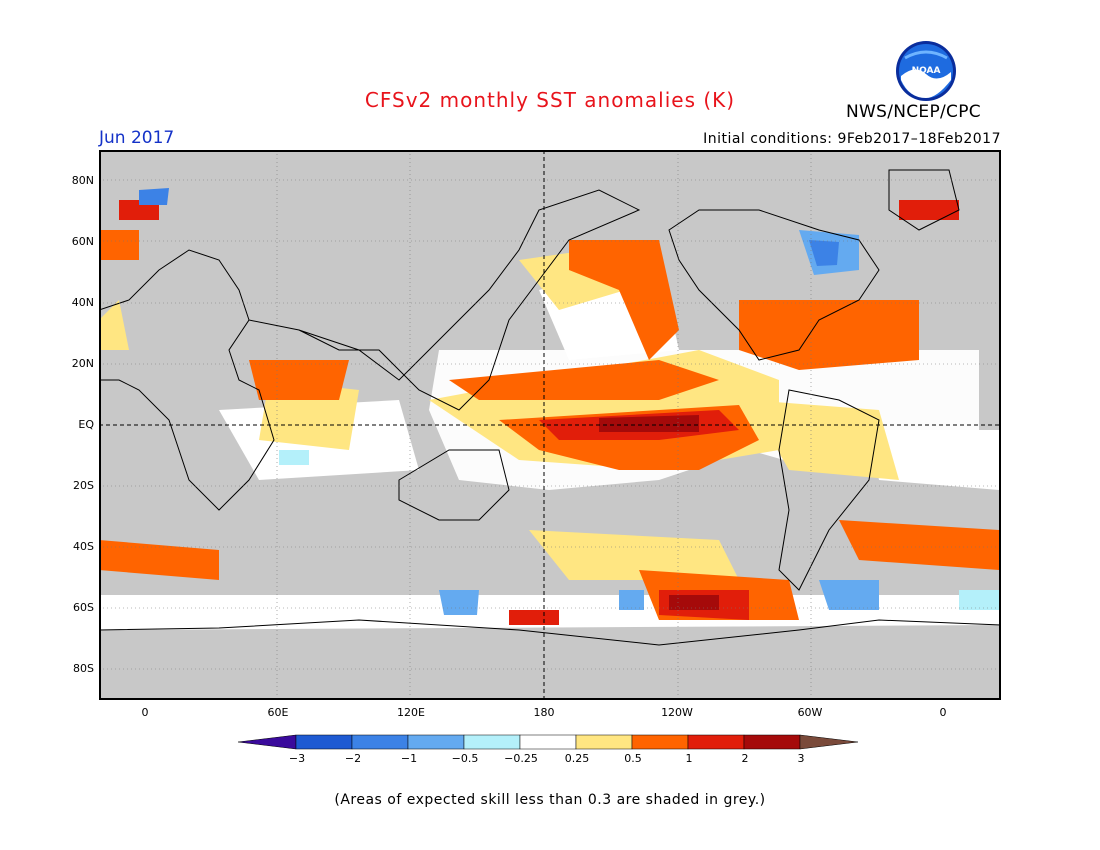  I want to click on lat-label: 20S, so click(83, 485).